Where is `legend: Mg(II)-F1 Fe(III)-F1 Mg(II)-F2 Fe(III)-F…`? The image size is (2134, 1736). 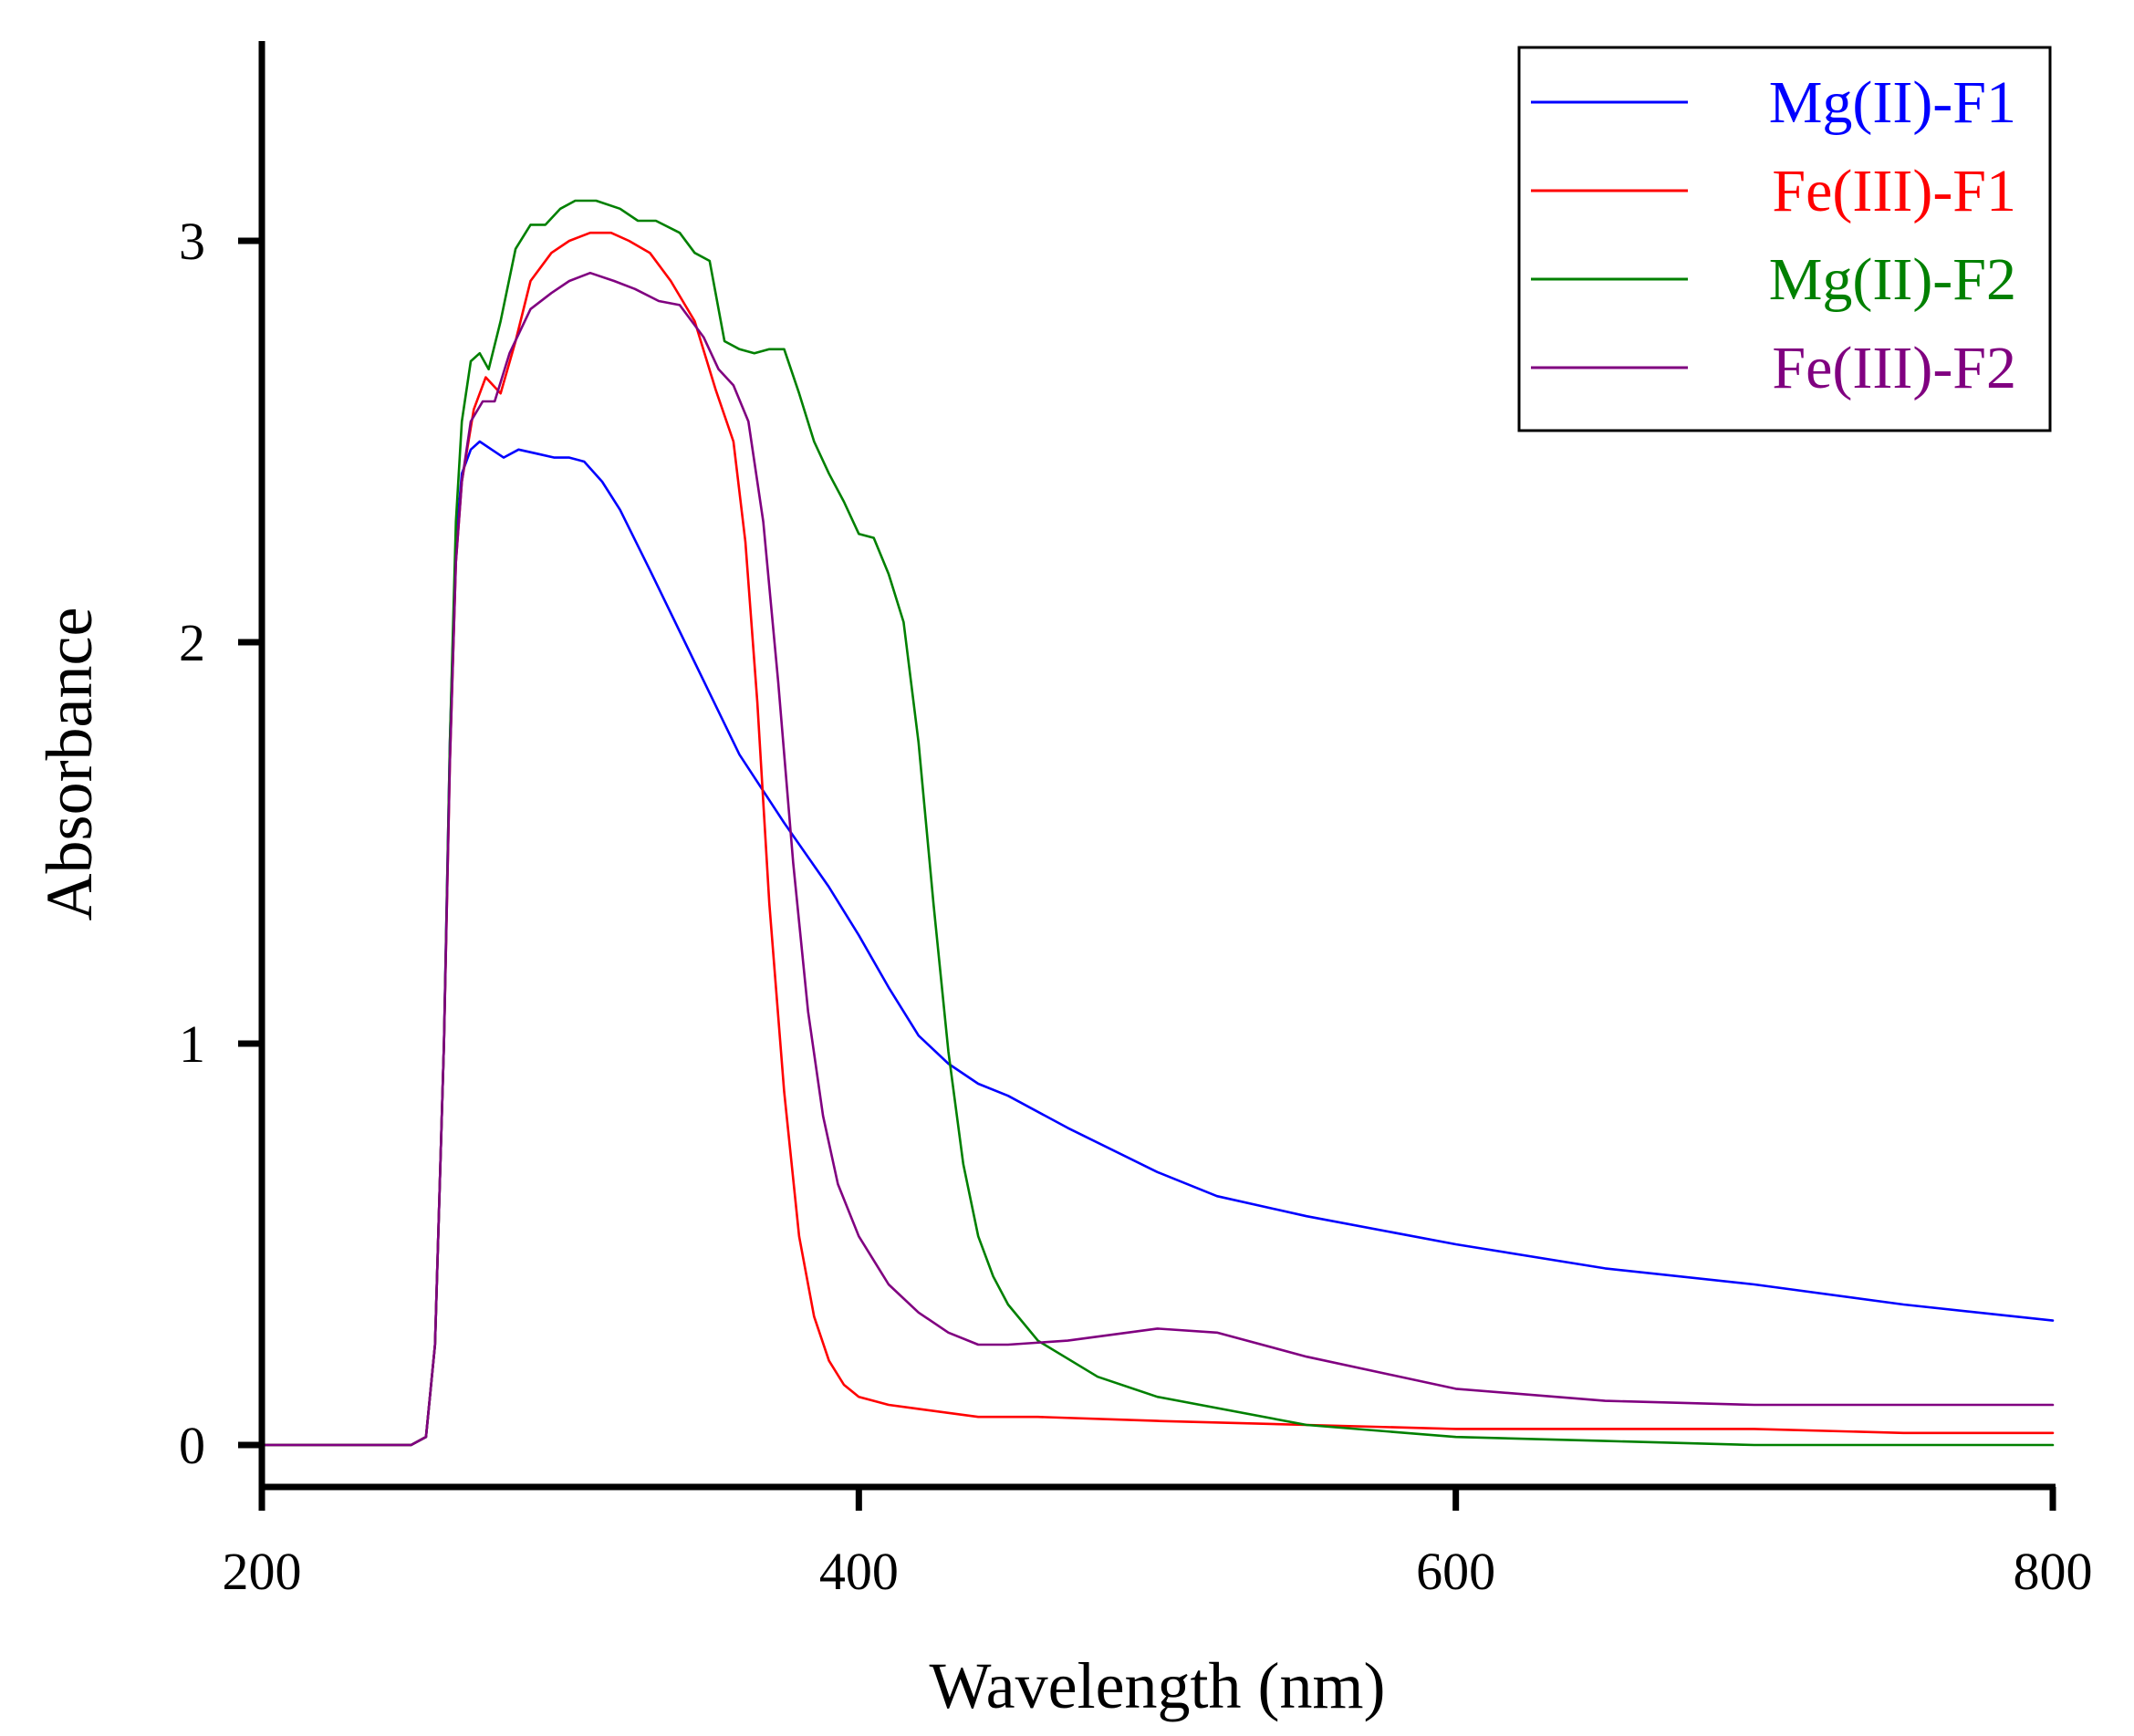
legend: Mg(II)-F1 Fe(III)-F1 Mg(II)-F2 Fe(III)-F… is located at coordinates (1784, 239).